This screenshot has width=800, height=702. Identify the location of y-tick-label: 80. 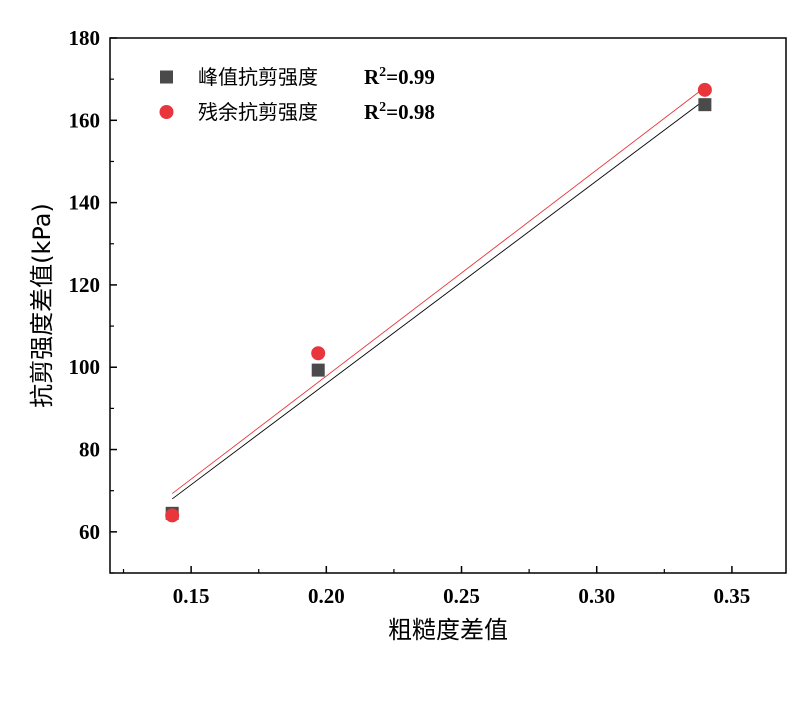
(89, 450).